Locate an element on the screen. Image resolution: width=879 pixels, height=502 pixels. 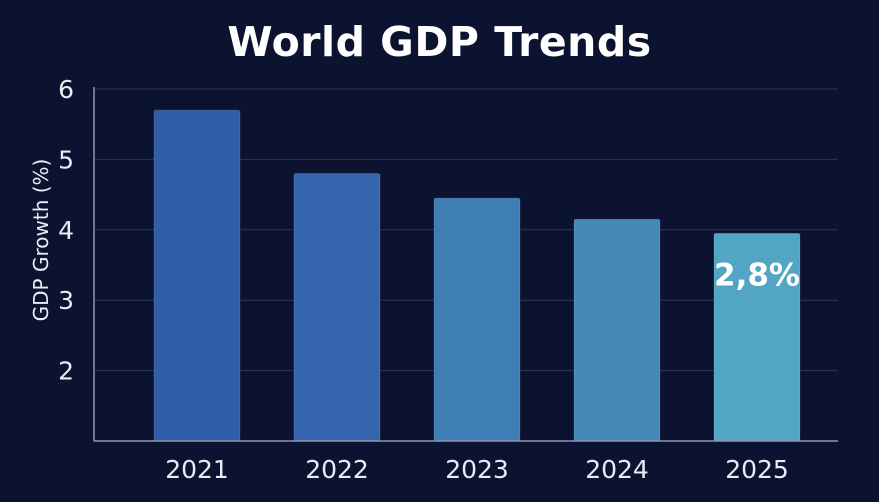
y-axis-title: GDP Growth (%) is located at coordinates (41, 240).